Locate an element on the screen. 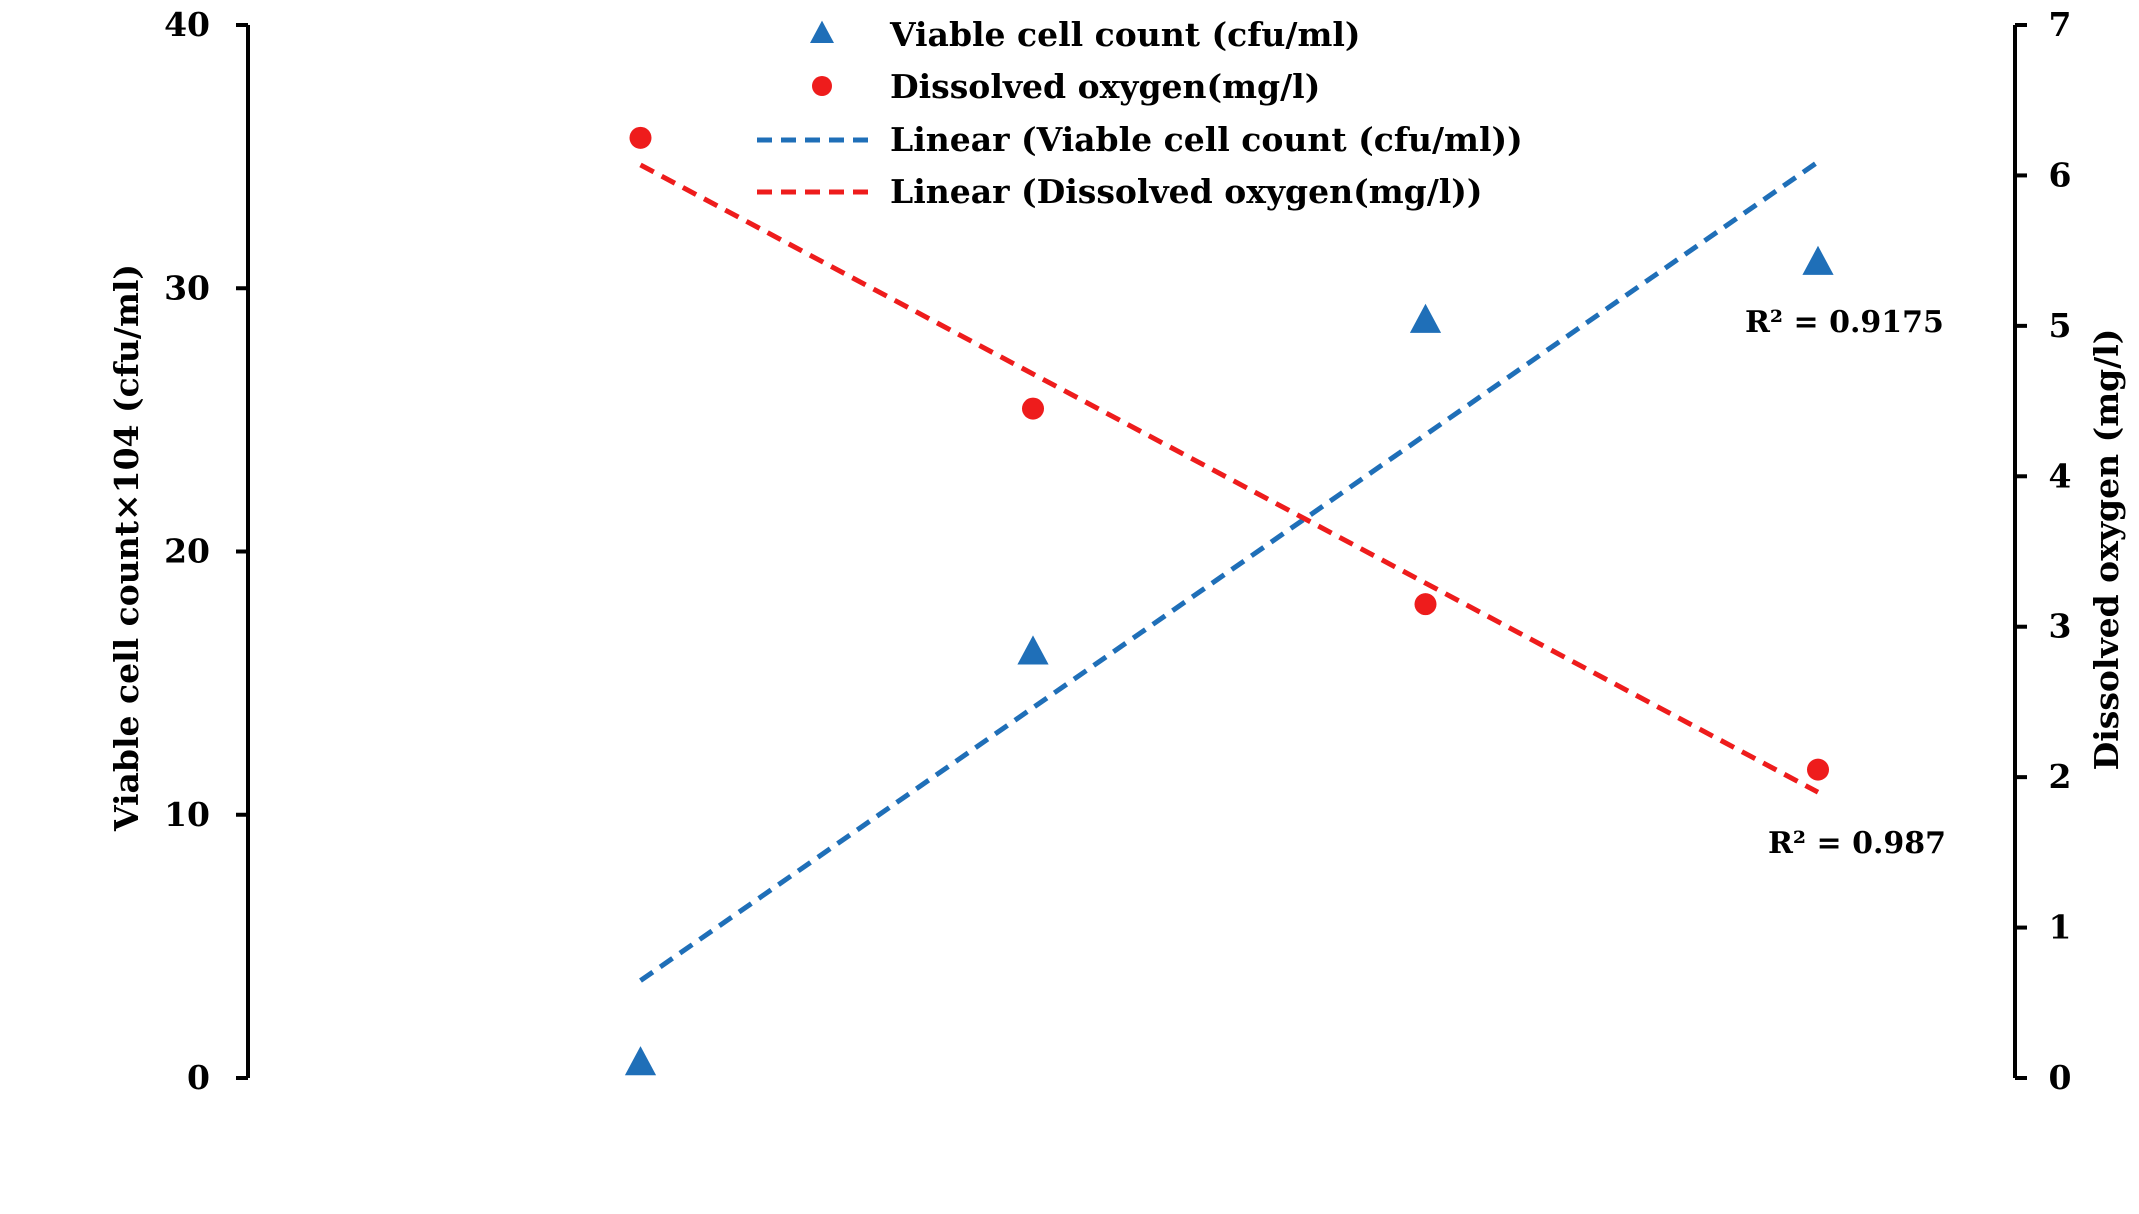  legend-label: Linear (Viable cell count (cfu/ml)) is located at coordinates (1206, 139).